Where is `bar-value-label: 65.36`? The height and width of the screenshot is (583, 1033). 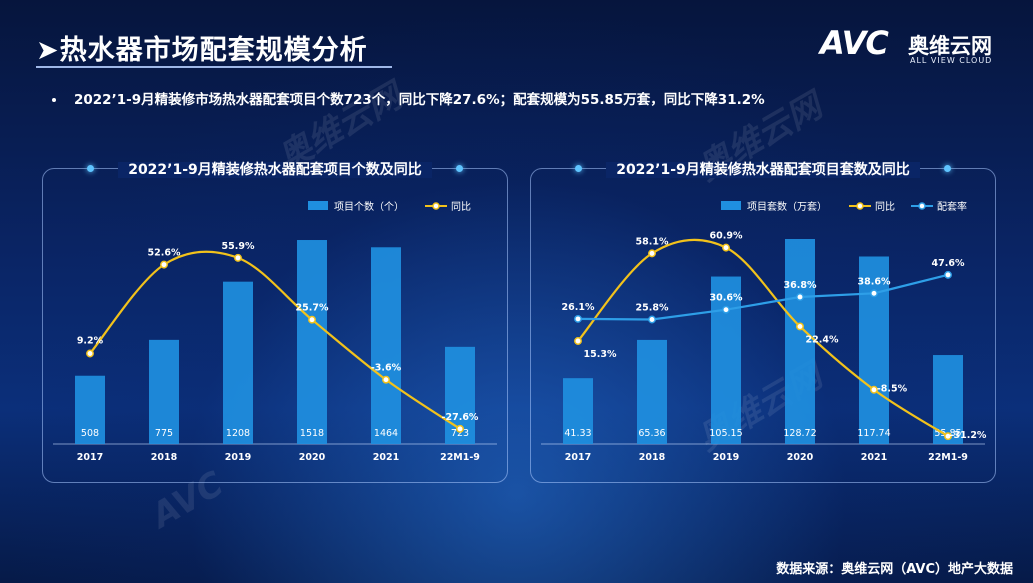 bar-value-label: 65.36 is located at coordinates (651, 433).